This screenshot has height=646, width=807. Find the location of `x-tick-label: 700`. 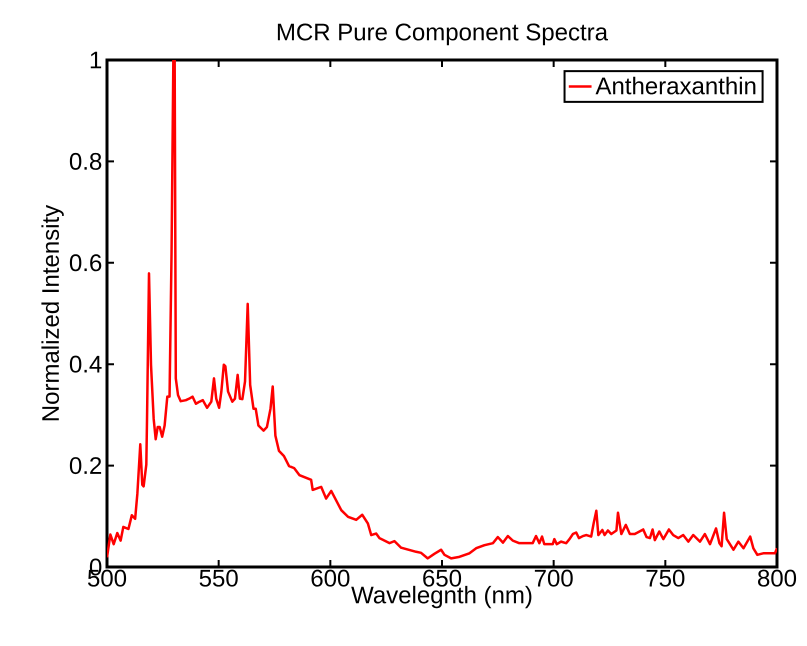

x-tick-label: 700 is located at coordinates (553, 578).